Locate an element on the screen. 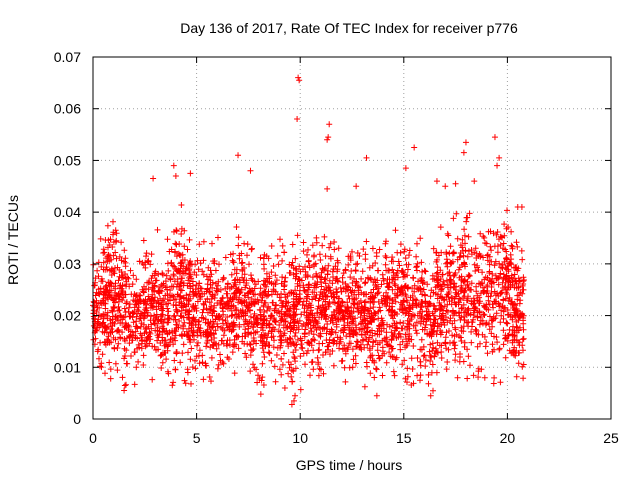 The height and width of the screenshot is (480, 640). x-tick-label: 25 is located at coordinates (611, 438).